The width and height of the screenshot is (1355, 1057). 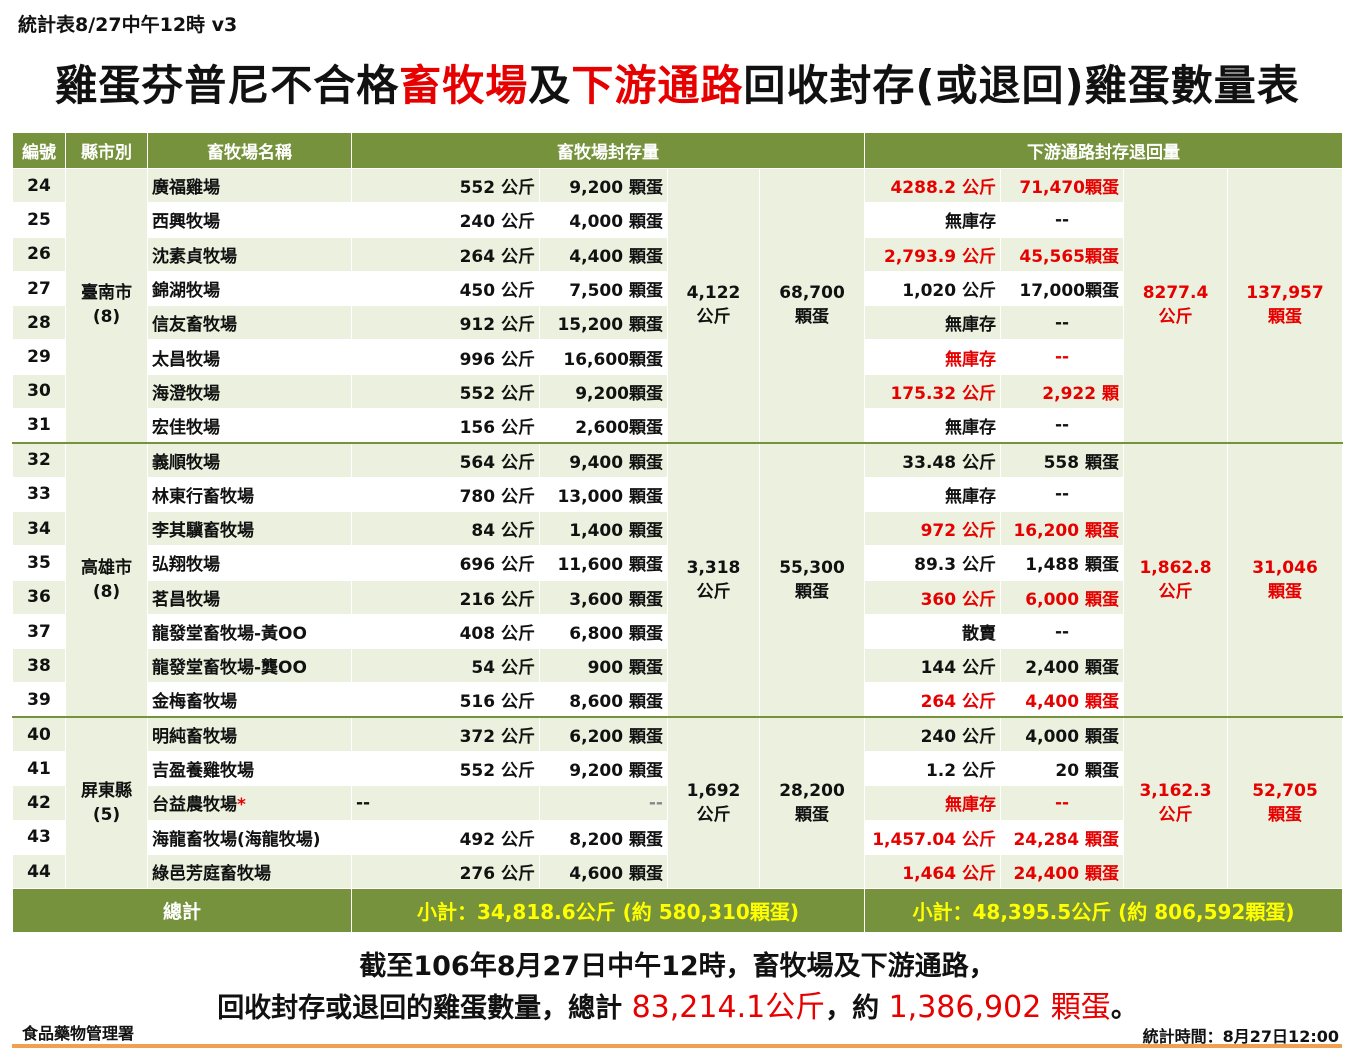 What do you see at coordinates (713, 579) in the screenshot?
I see `farm-total-kg-cell: 3,318 公斤` at bounding box center [713, 579].